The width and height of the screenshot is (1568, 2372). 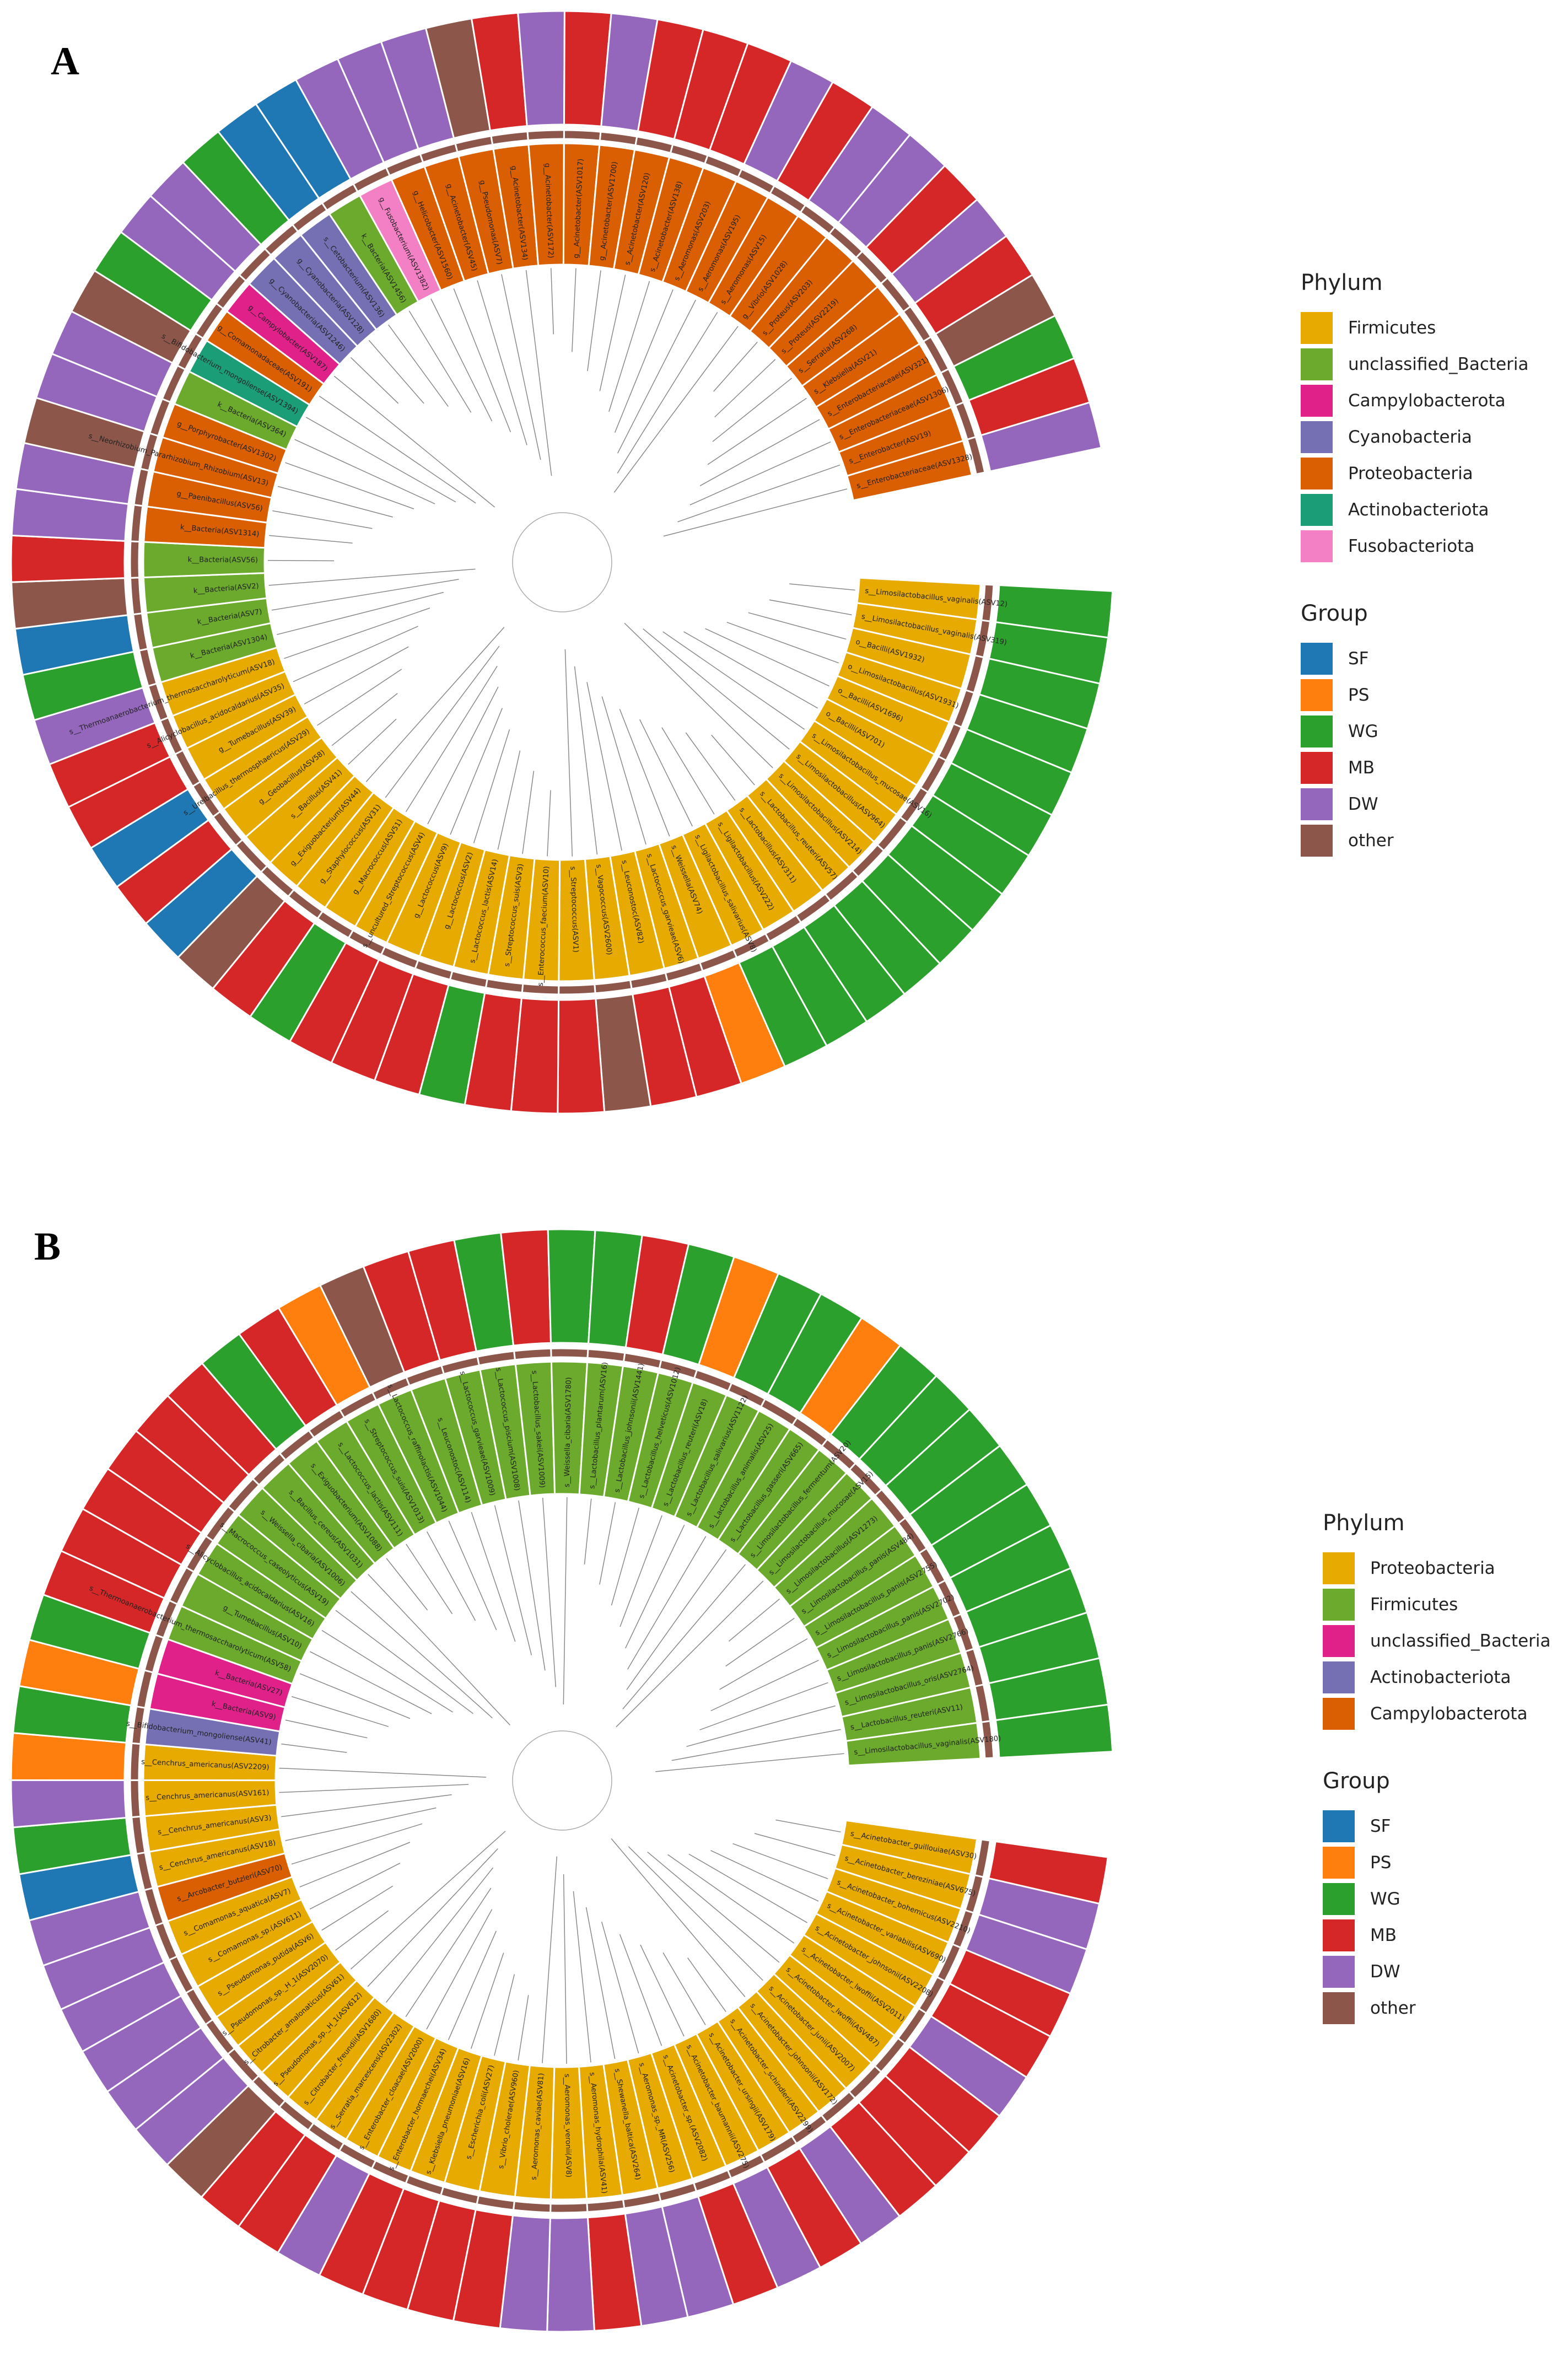 I want to click on legend-item-ps: PS, so click(x=1437, y=1862).